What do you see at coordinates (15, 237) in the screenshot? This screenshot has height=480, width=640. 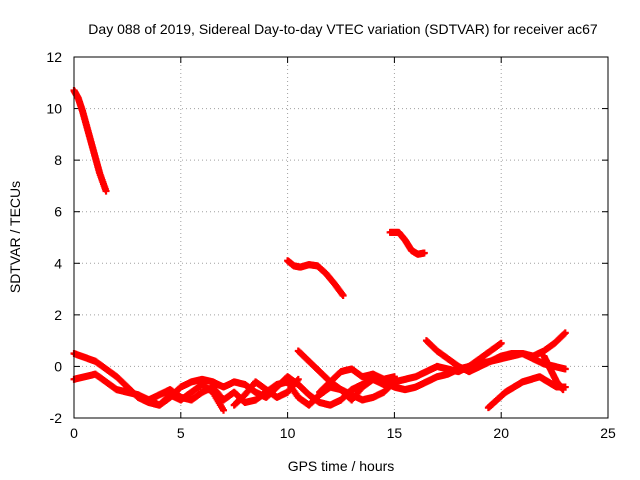 I see `y-axis-label: SDTVAR / TECUs` at bounding box center [15, 237].